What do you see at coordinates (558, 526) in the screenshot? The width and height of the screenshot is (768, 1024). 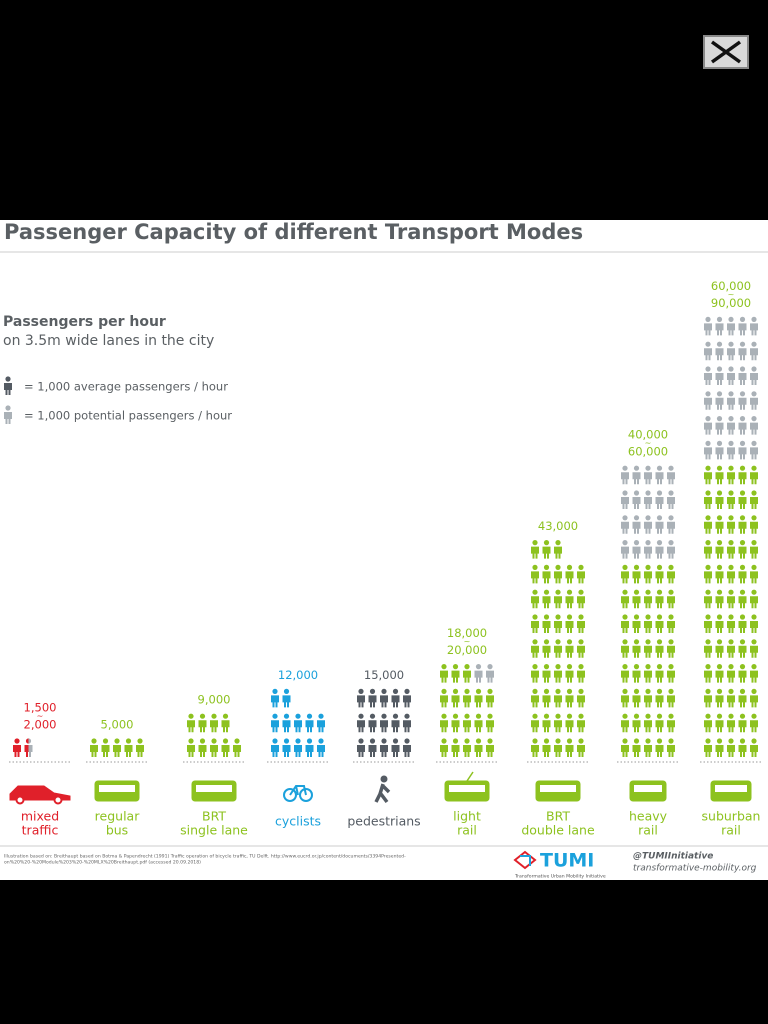 I see `value-label: 43,000` at bounding box center [558, 526].